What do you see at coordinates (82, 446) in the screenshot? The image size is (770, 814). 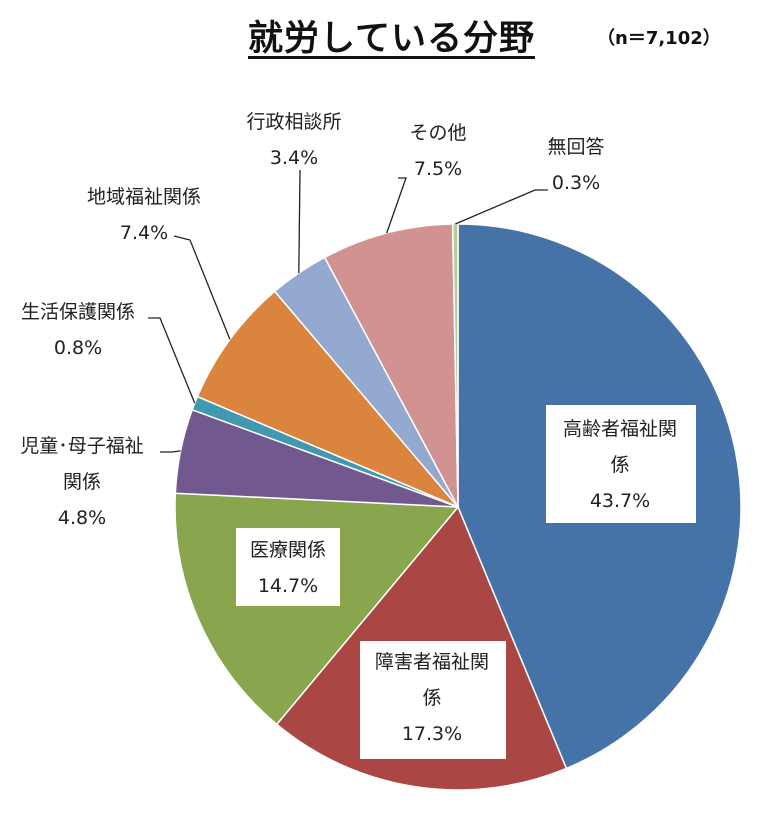 I see `slice-name: 児童･母子福祉` at bounding box center [82, 446].